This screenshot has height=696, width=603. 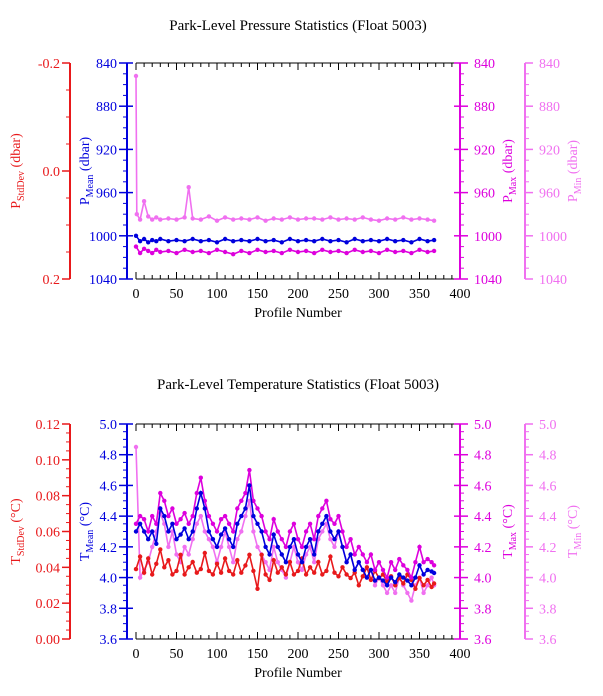 What do you see at coordinates (298, 654) in the screenshot?
I see `x-tick-label: 200` at bounding box center [298, 654].